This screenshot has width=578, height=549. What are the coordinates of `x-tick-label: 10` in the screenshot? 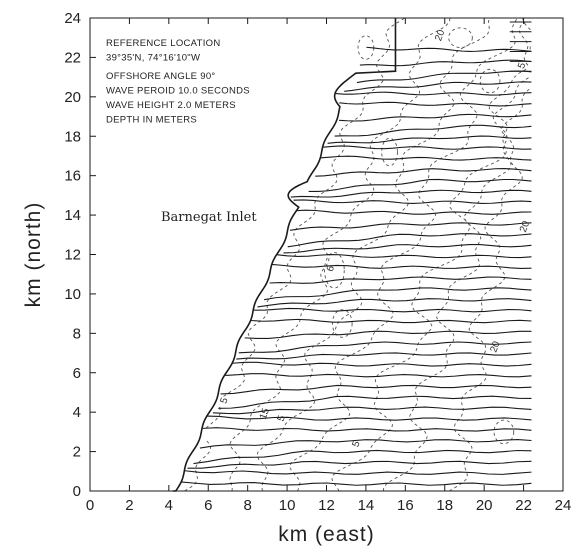 It's located at (287, 505).